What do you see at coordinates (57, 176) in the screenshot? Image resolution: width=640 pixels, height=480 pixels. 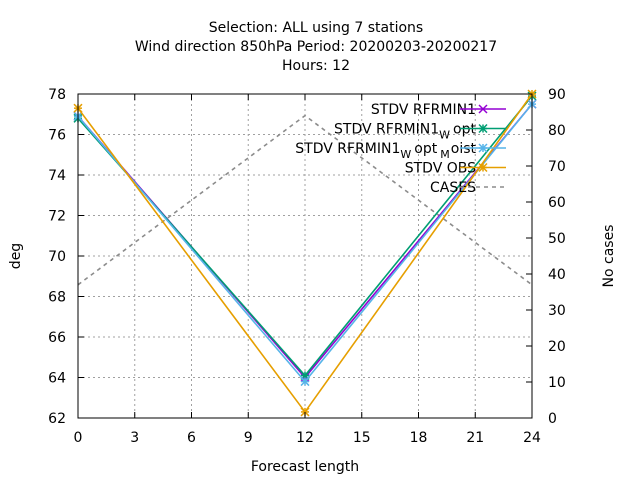 I see `y-tick-label: 74` at bounding box center [57, 176].